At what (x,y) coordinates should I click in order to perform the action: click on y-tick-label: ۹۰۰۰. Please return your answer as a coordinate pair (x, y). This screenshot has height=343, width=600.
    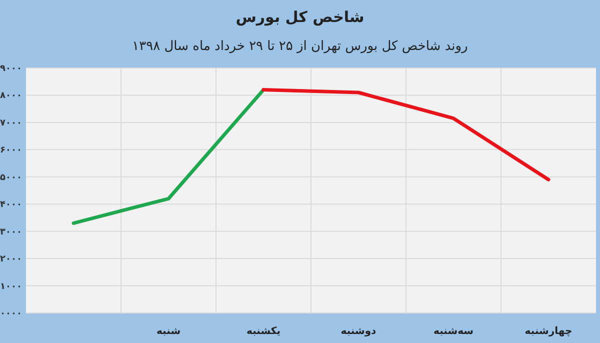
    Looking at the image, I should click on (11, 69).